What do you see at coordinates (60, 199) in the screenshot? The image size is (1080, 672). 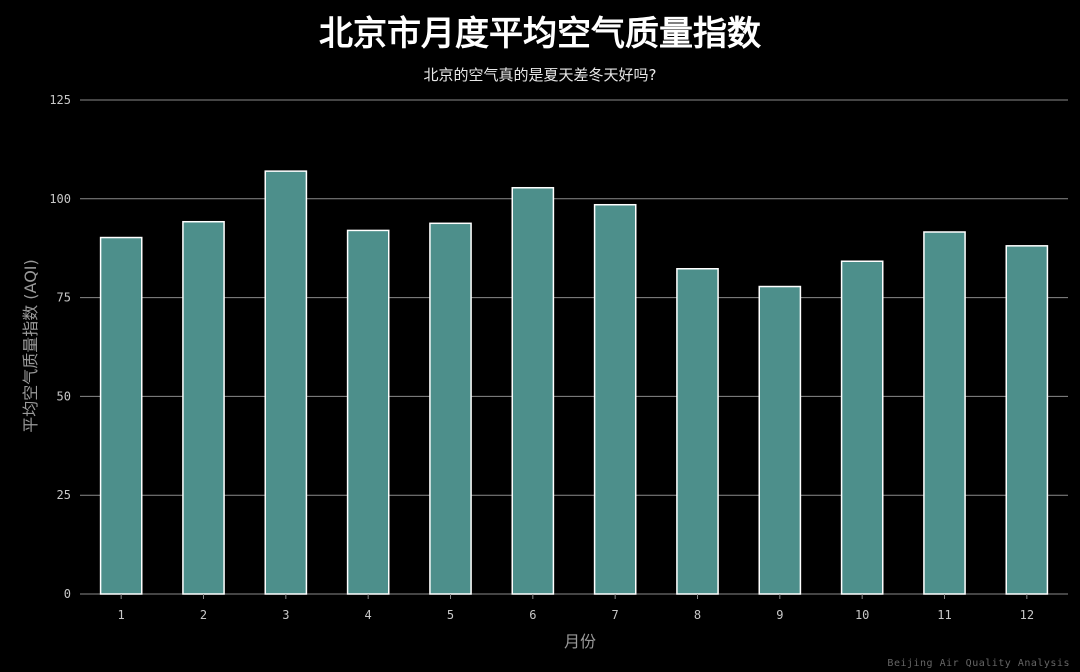 I see `y-tick-label-100: 100` at bounding box center [60, 199].